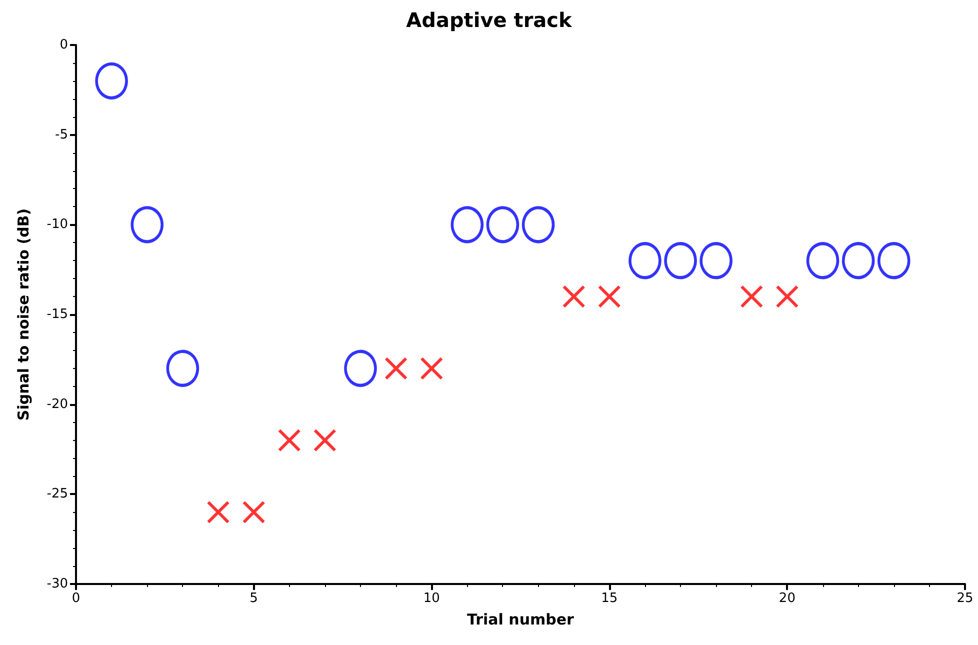 The height and width of the screenshot is (645, 978). What do you see at coordinates (787, 598) in the screenshot?
I see `x-tick-label: 20` at bounding box center [787, 598].